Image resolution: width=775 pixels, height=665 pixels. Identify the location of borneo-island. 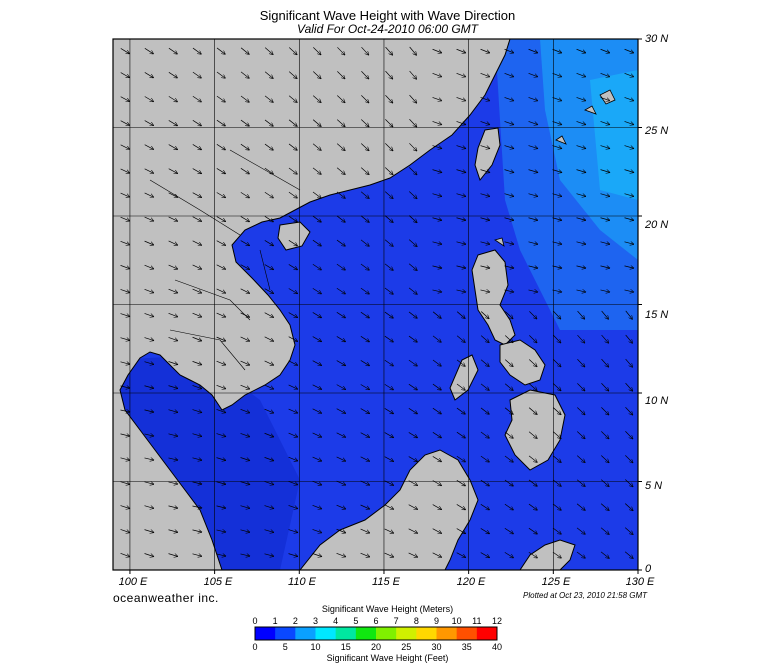
(389, 509).